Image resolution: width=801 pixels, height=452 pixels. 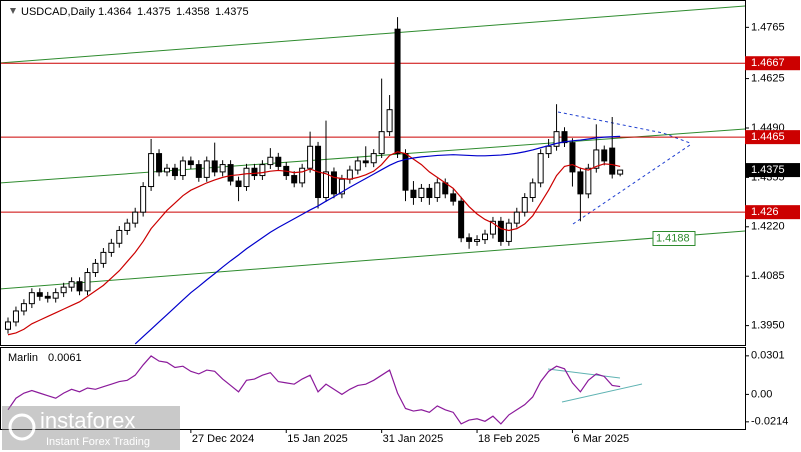 I want to click on watermark: instaforex Instant Forex Trading, so click(x=91, y=428).